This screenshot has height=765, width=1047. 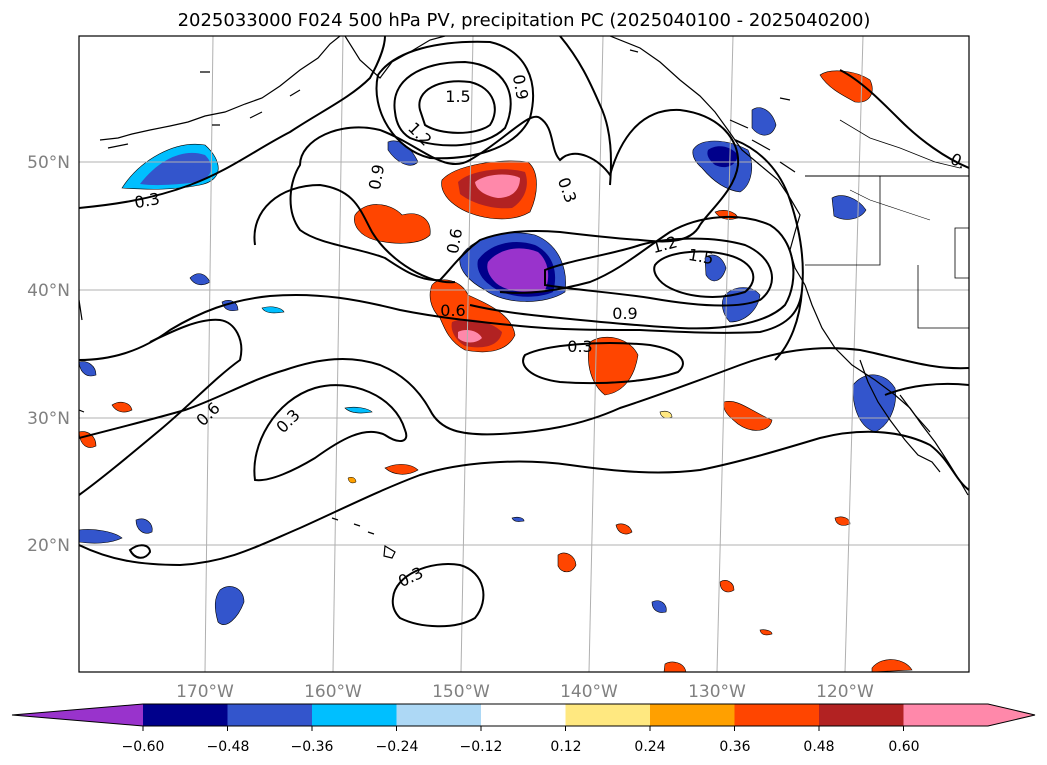 What do you see at coordinates (397, 747) in the screenshot?
I see `colorbar-tick-label: −0.24` at bounding box center [397, 747].